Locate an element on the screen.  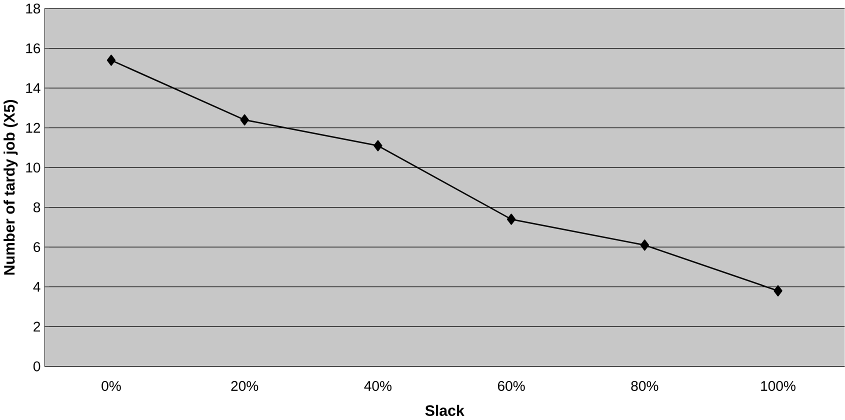
y-tick-label: 10 is located at coordinates (33, 167).